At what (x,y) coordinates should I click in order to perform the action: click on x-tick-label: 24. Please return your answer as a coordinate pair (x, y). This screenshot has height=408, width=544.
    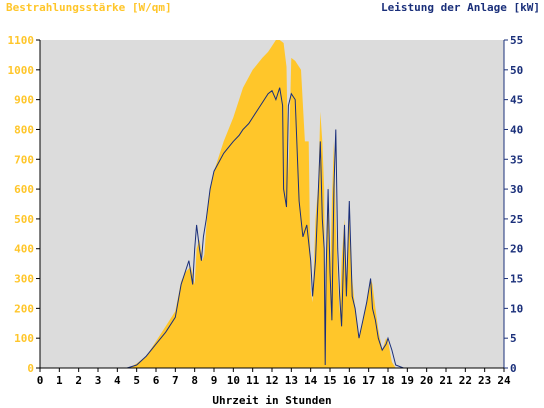
    Looking at the image, I should click on (504, 380).